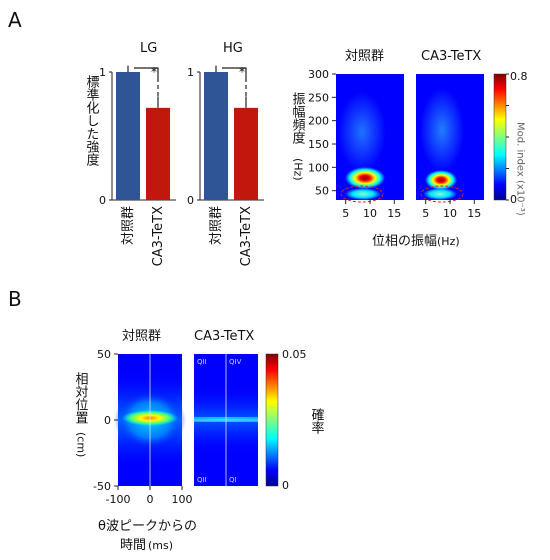  What do you see at coordinates (233, 48) in the screenshot?
I see `bar-chart-title: HG` at bounding box center [233, 48].